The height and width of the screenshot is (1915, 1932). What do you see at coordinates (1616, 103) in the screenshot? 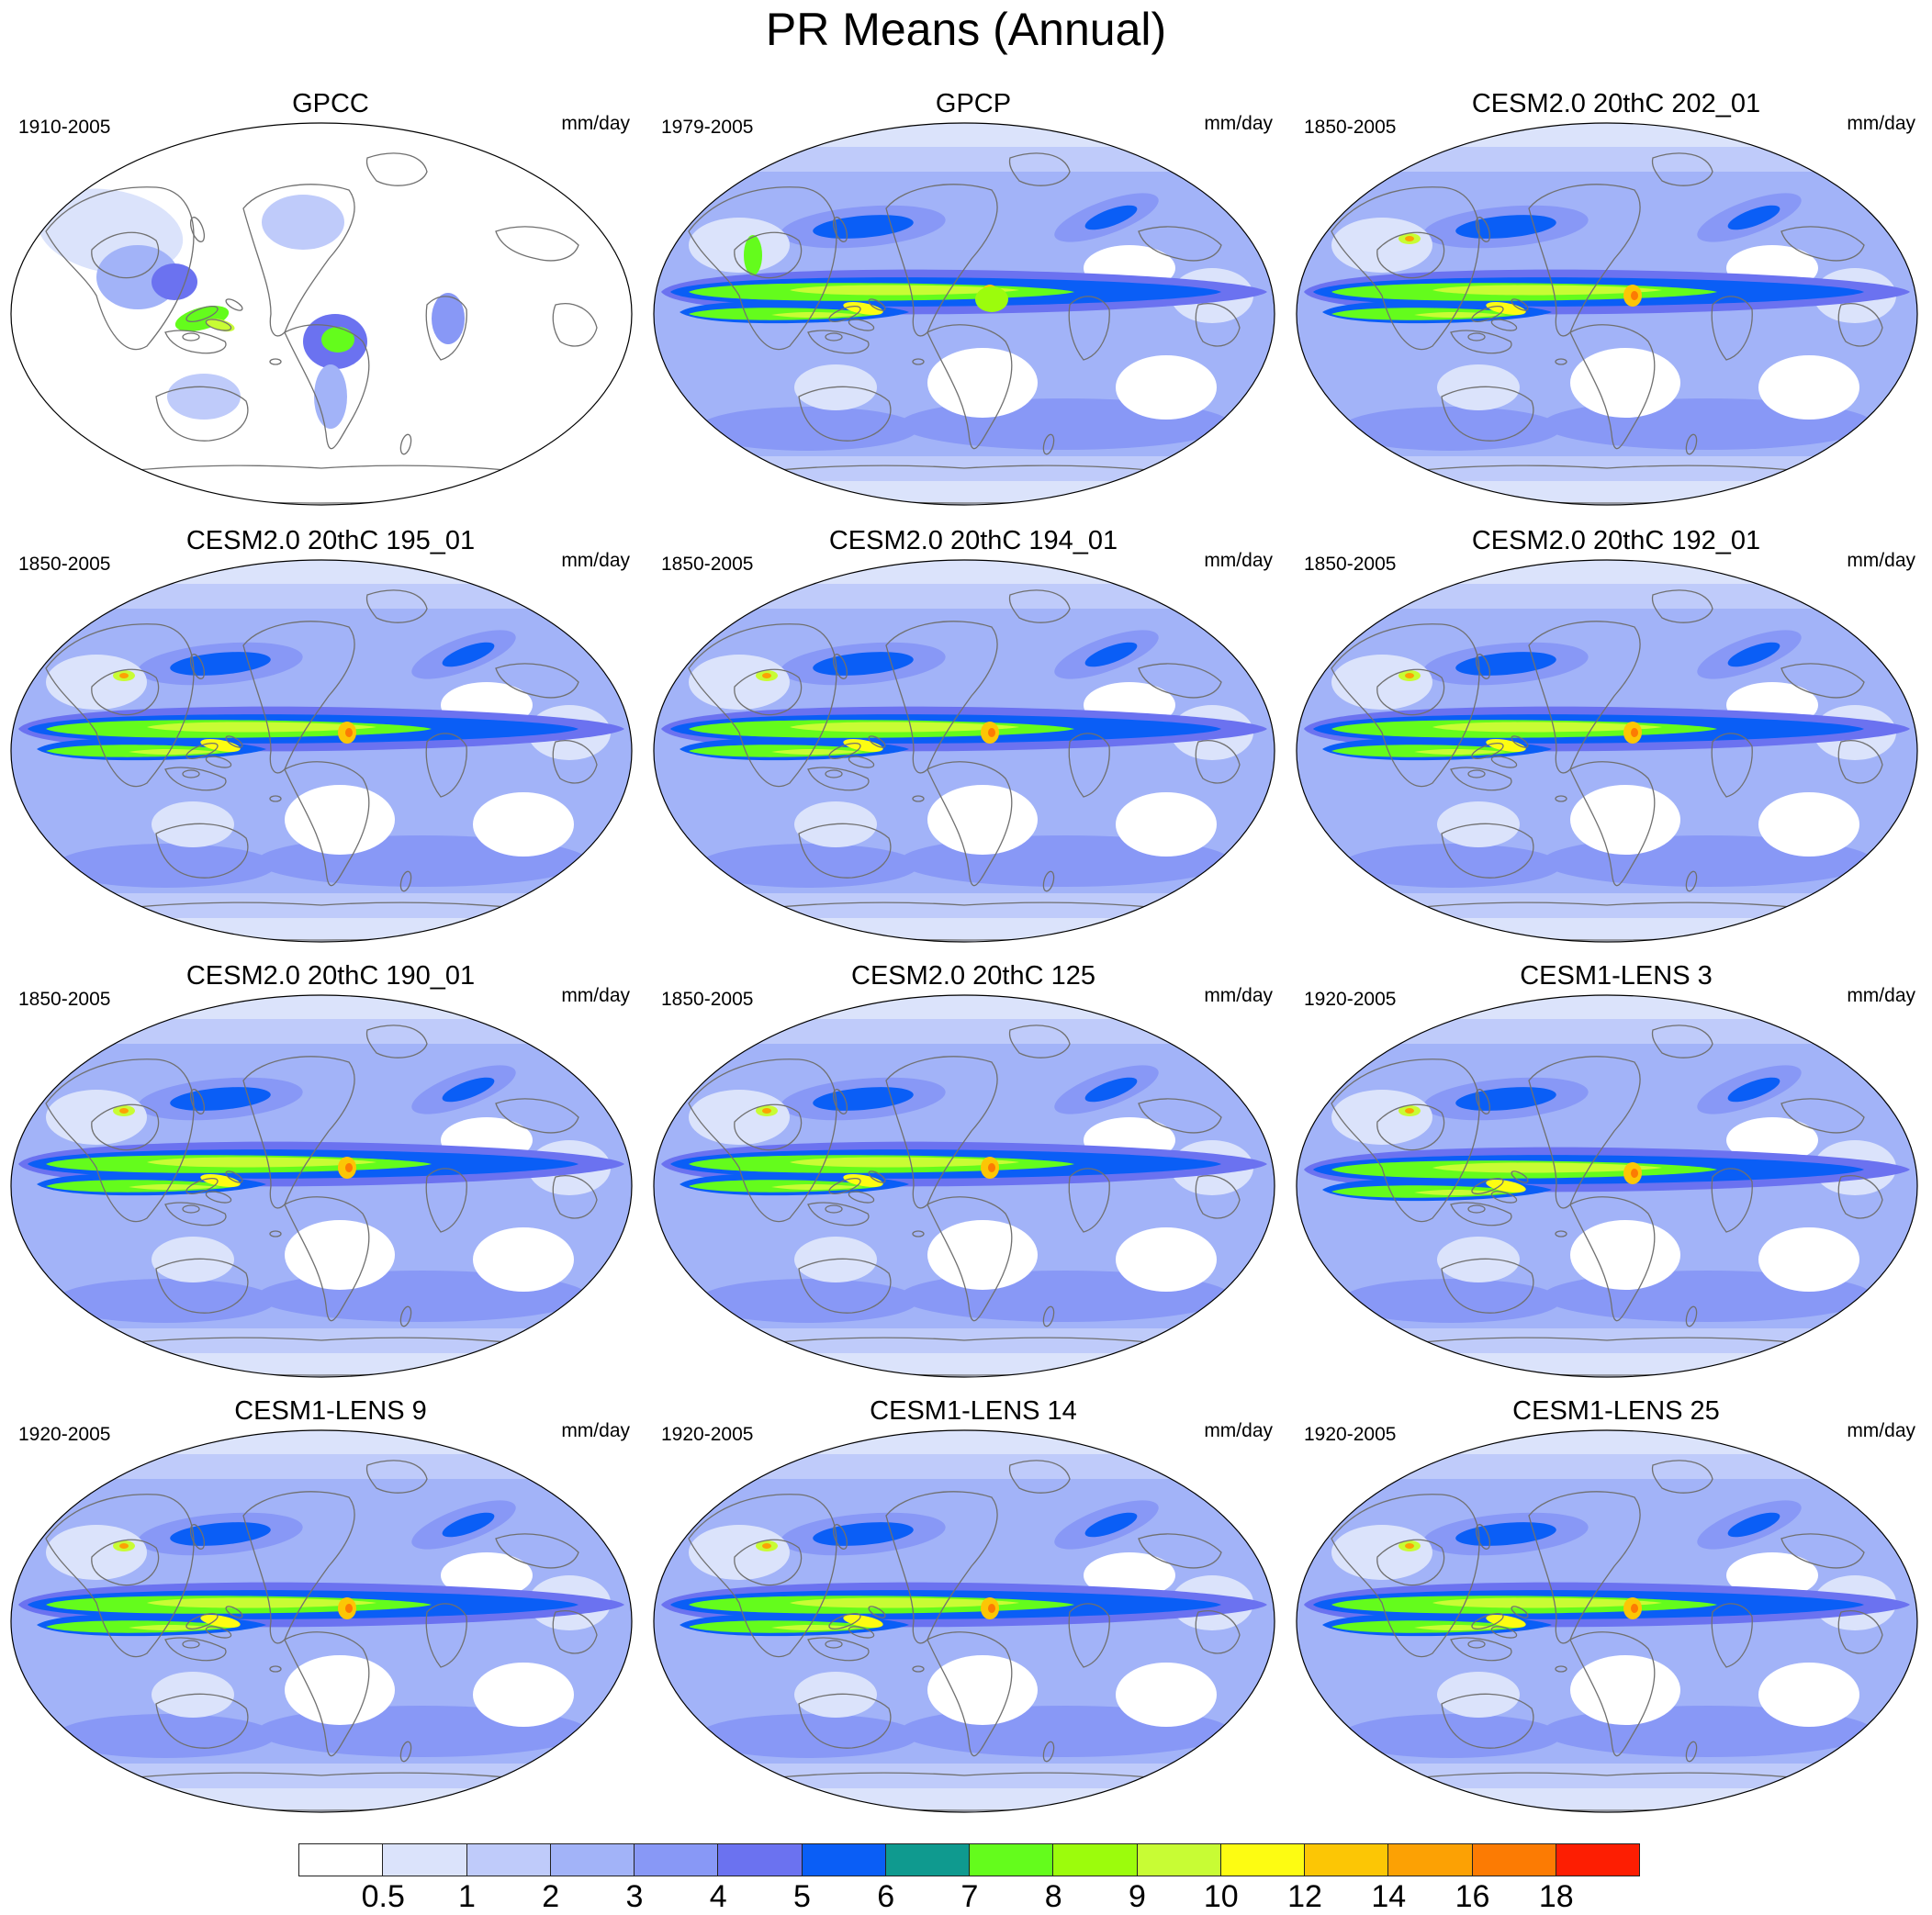
I see `panel-title: CESM2.0 20thC 202_01` at bounding box center [1616, 103].